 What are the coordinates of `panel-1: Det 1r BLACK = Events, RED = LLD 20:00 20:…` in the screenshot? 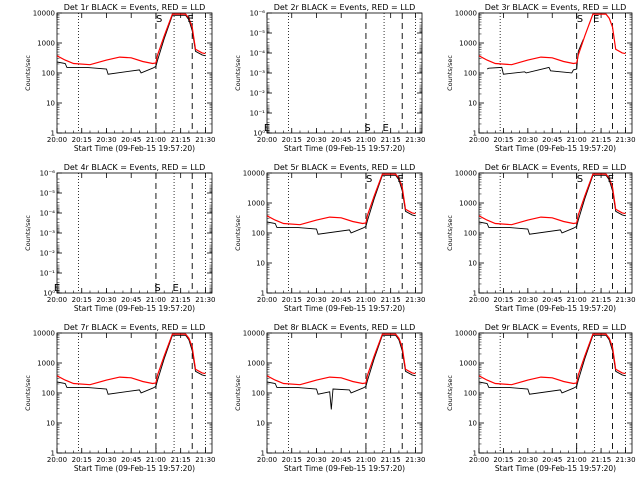 It's located at (119, 78).